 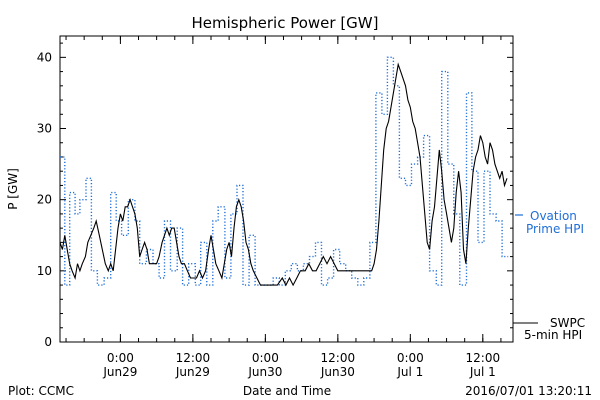 What do you see at coordinates (549, 275) in the screenshot?
I see `legend: Ovation Prime HPI SWPC 5-min HPI` at bounding box center [549, 275].